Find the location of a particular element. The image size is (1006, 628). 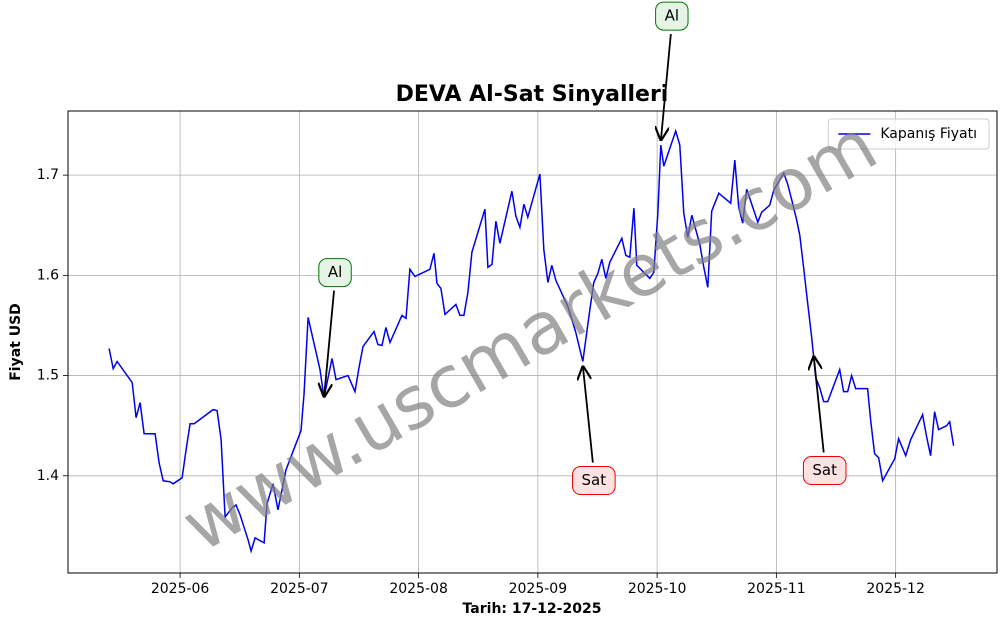

x-tick-label: 2025-08 is located at coordinates (418, 589).